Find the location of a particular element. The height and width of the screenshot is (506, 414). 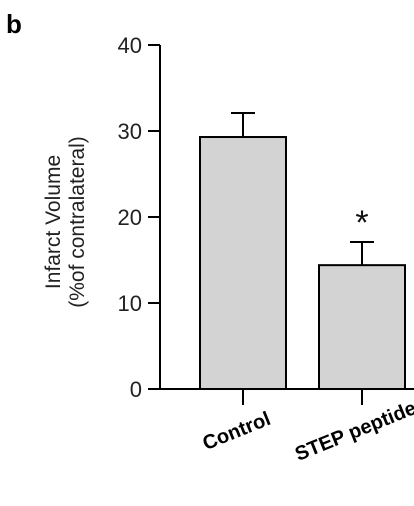

y-axis-ticks: 0 10 20 30 40 is located at coordinates (139, 217).